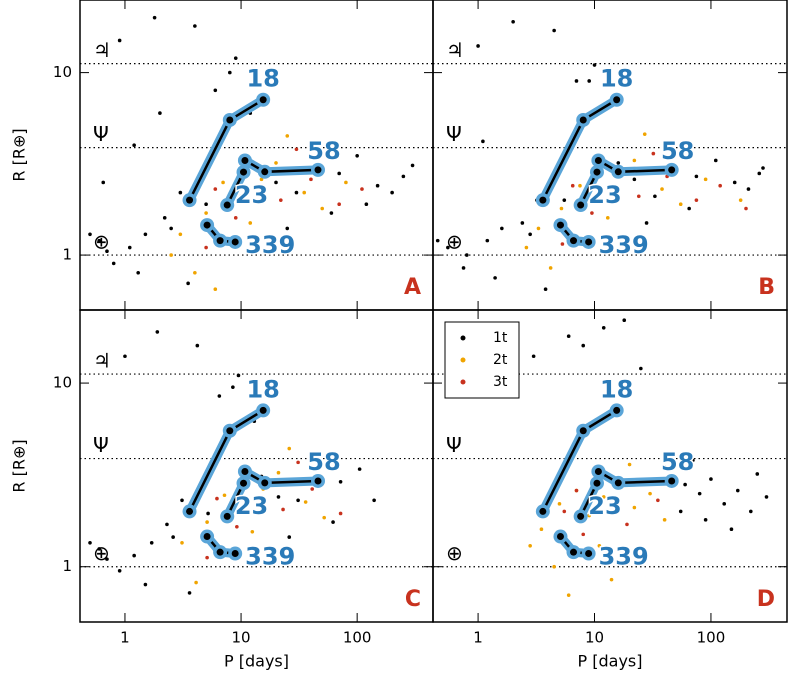  I want to click on system-label: 58, so click(677, 151).